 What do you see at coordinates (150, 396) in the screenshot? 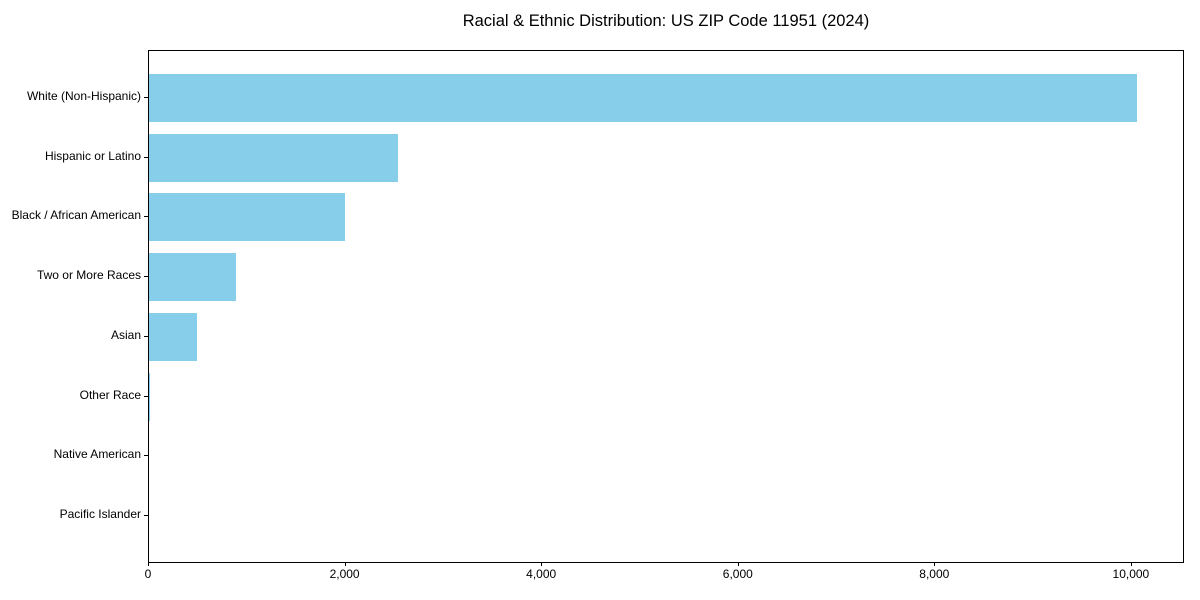
I see `bar-other-race` at bounding box center [150, 396].